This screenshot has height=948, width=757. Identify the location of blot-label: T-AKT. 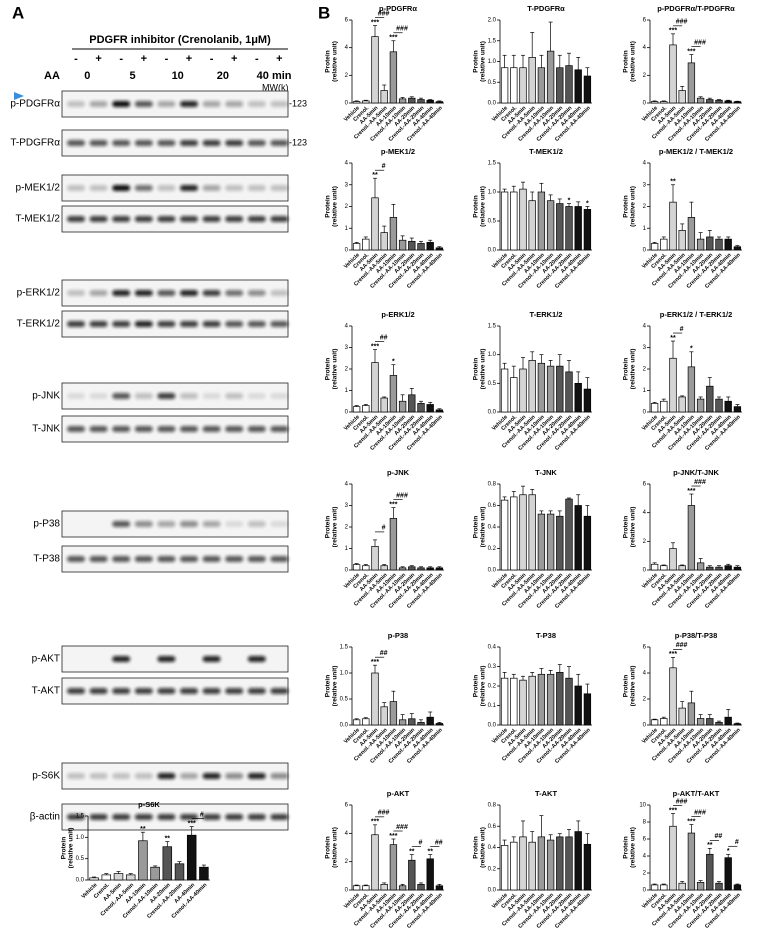
(46, 691).